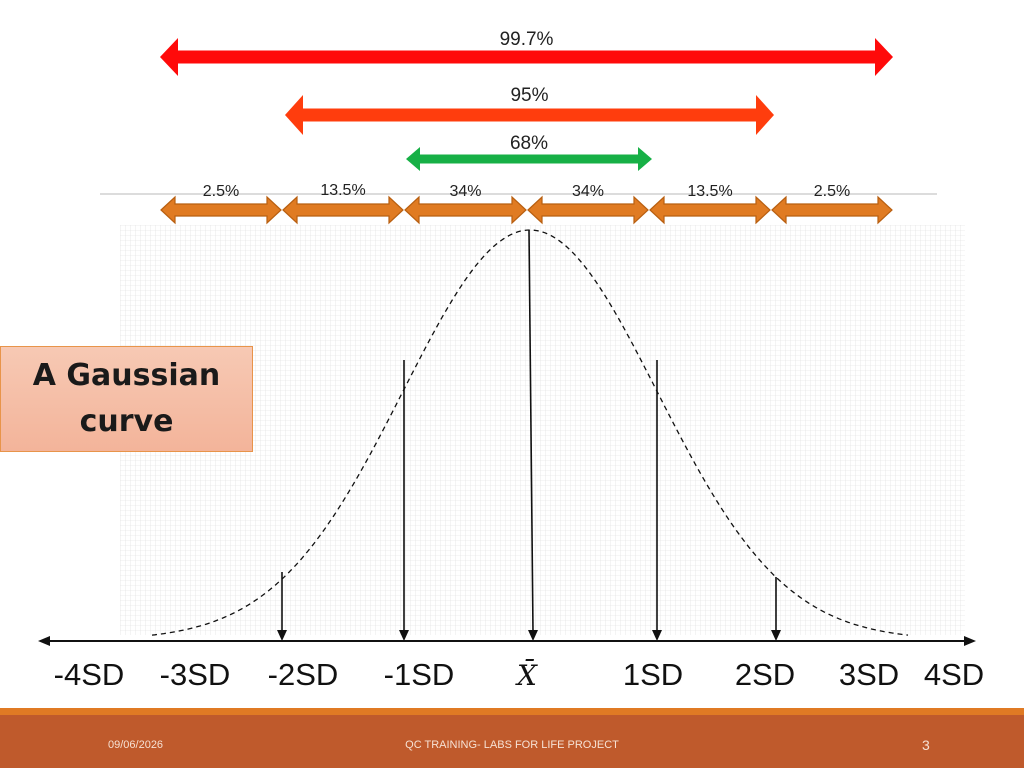 The height and width of the screenshot is (768, 1024). Describe the element at coordinates (527, 39) in the screenshot. I see `coverage-label: 99.7%` at that location.